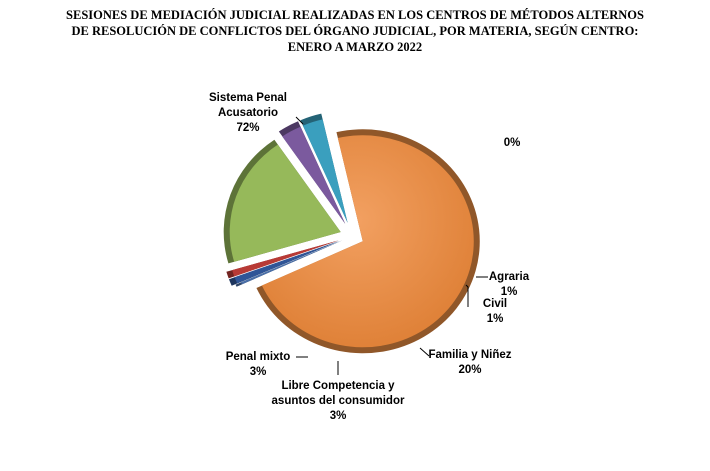 The height and width of the screenshot is (471, 710). I want to click on slice-label-6: Penal mixto 3%, so click(267, 364).